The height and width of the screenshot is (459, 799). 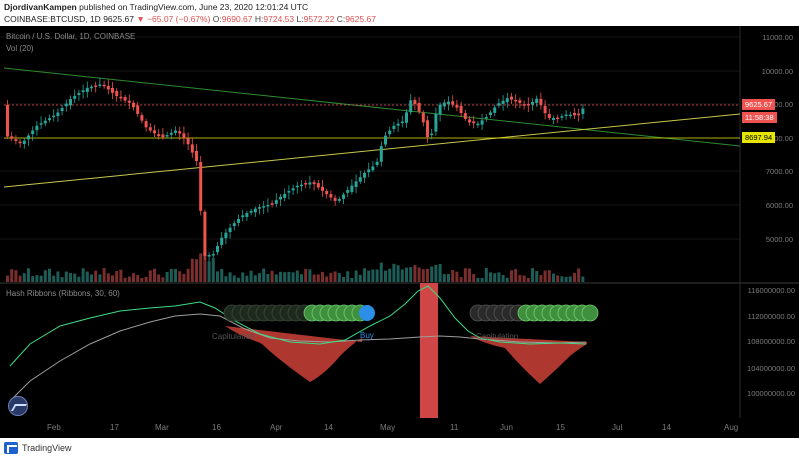 I want to click on brand-logo: TradingView, so click(x=38, y=448).